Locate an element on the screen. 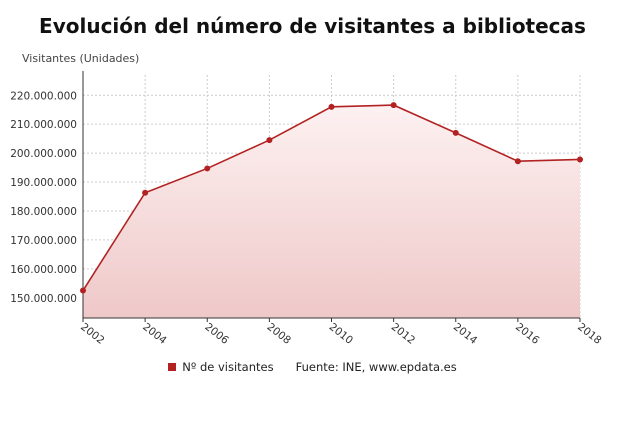  y-tick-label: 200.000.000 is located at coordinates (43, 154).